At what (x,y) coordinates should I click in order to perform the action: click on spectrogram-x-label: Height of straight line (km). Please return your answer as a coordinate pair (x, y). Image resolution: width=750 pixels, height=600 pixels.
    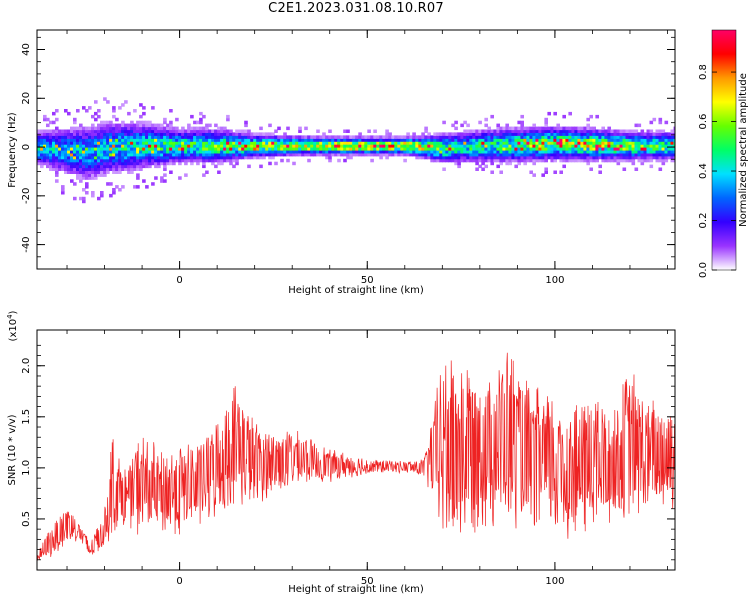
    Looking at the image, I should click on (356, 290).